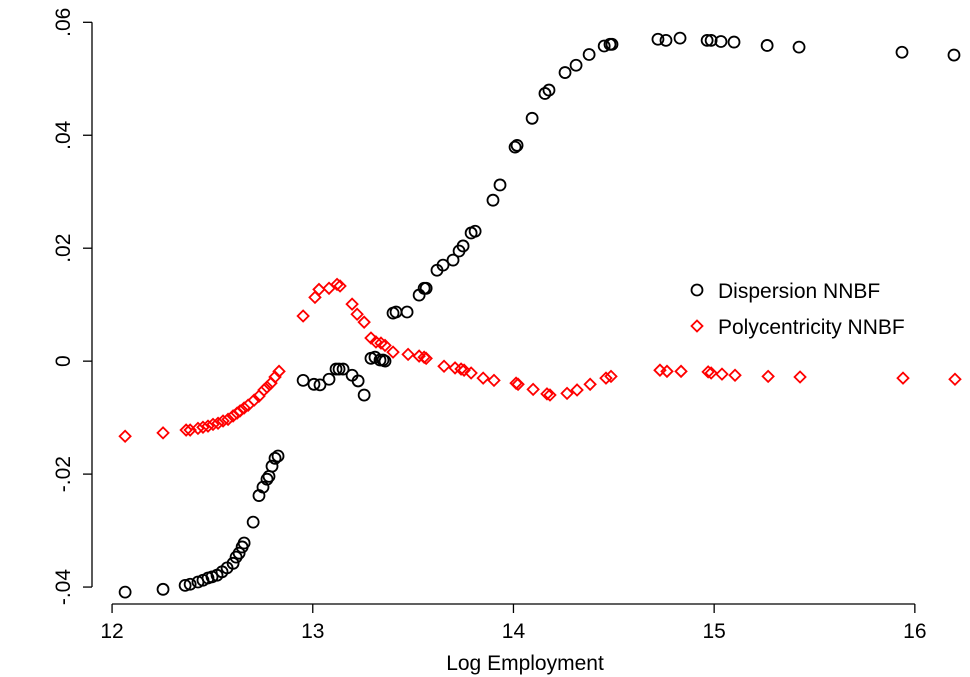  I want to click on y-tick-label: -.02, so click(63, 474).